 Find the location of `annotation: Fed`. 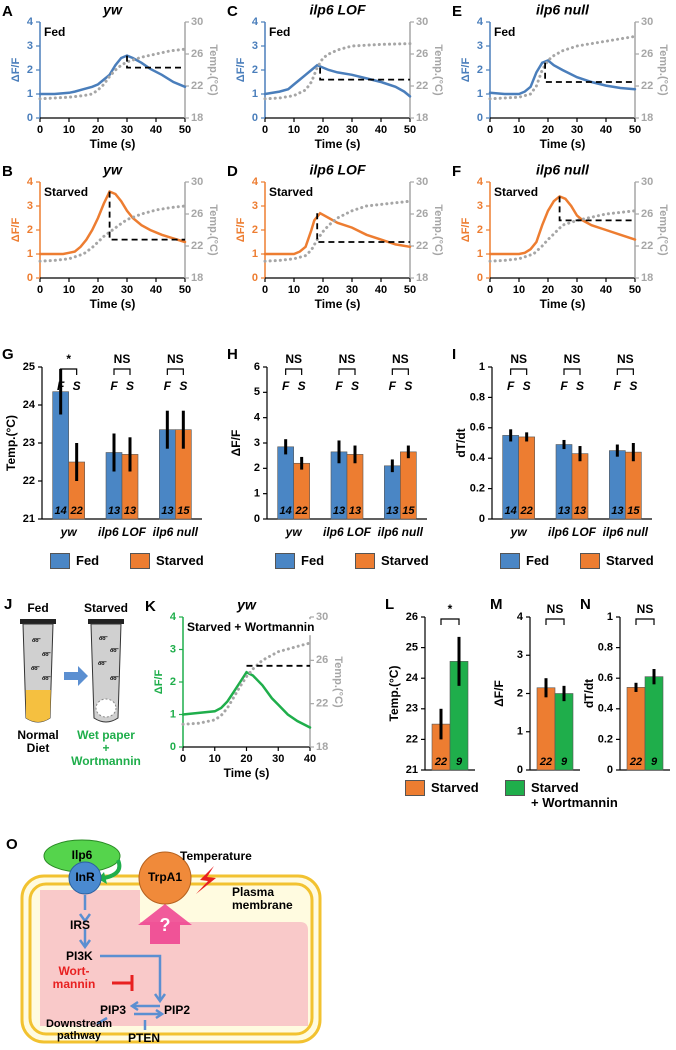

annotation: Fed is located at coordinates (504, 32).